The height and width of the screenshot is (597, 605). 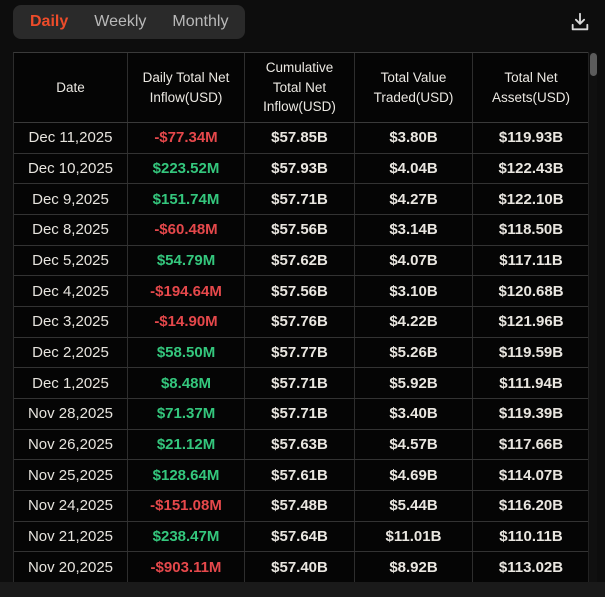 I want to click on cell-date: Nov 26,2025, so click(x=71, y=444).